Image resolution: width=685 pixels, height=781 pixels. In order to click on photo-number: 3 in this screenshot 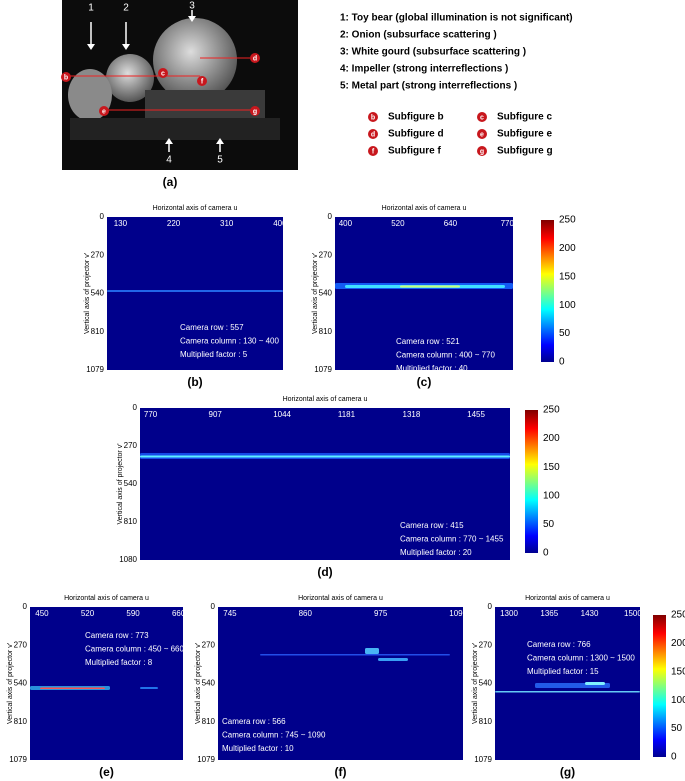, I will do `click(192, 6)`.